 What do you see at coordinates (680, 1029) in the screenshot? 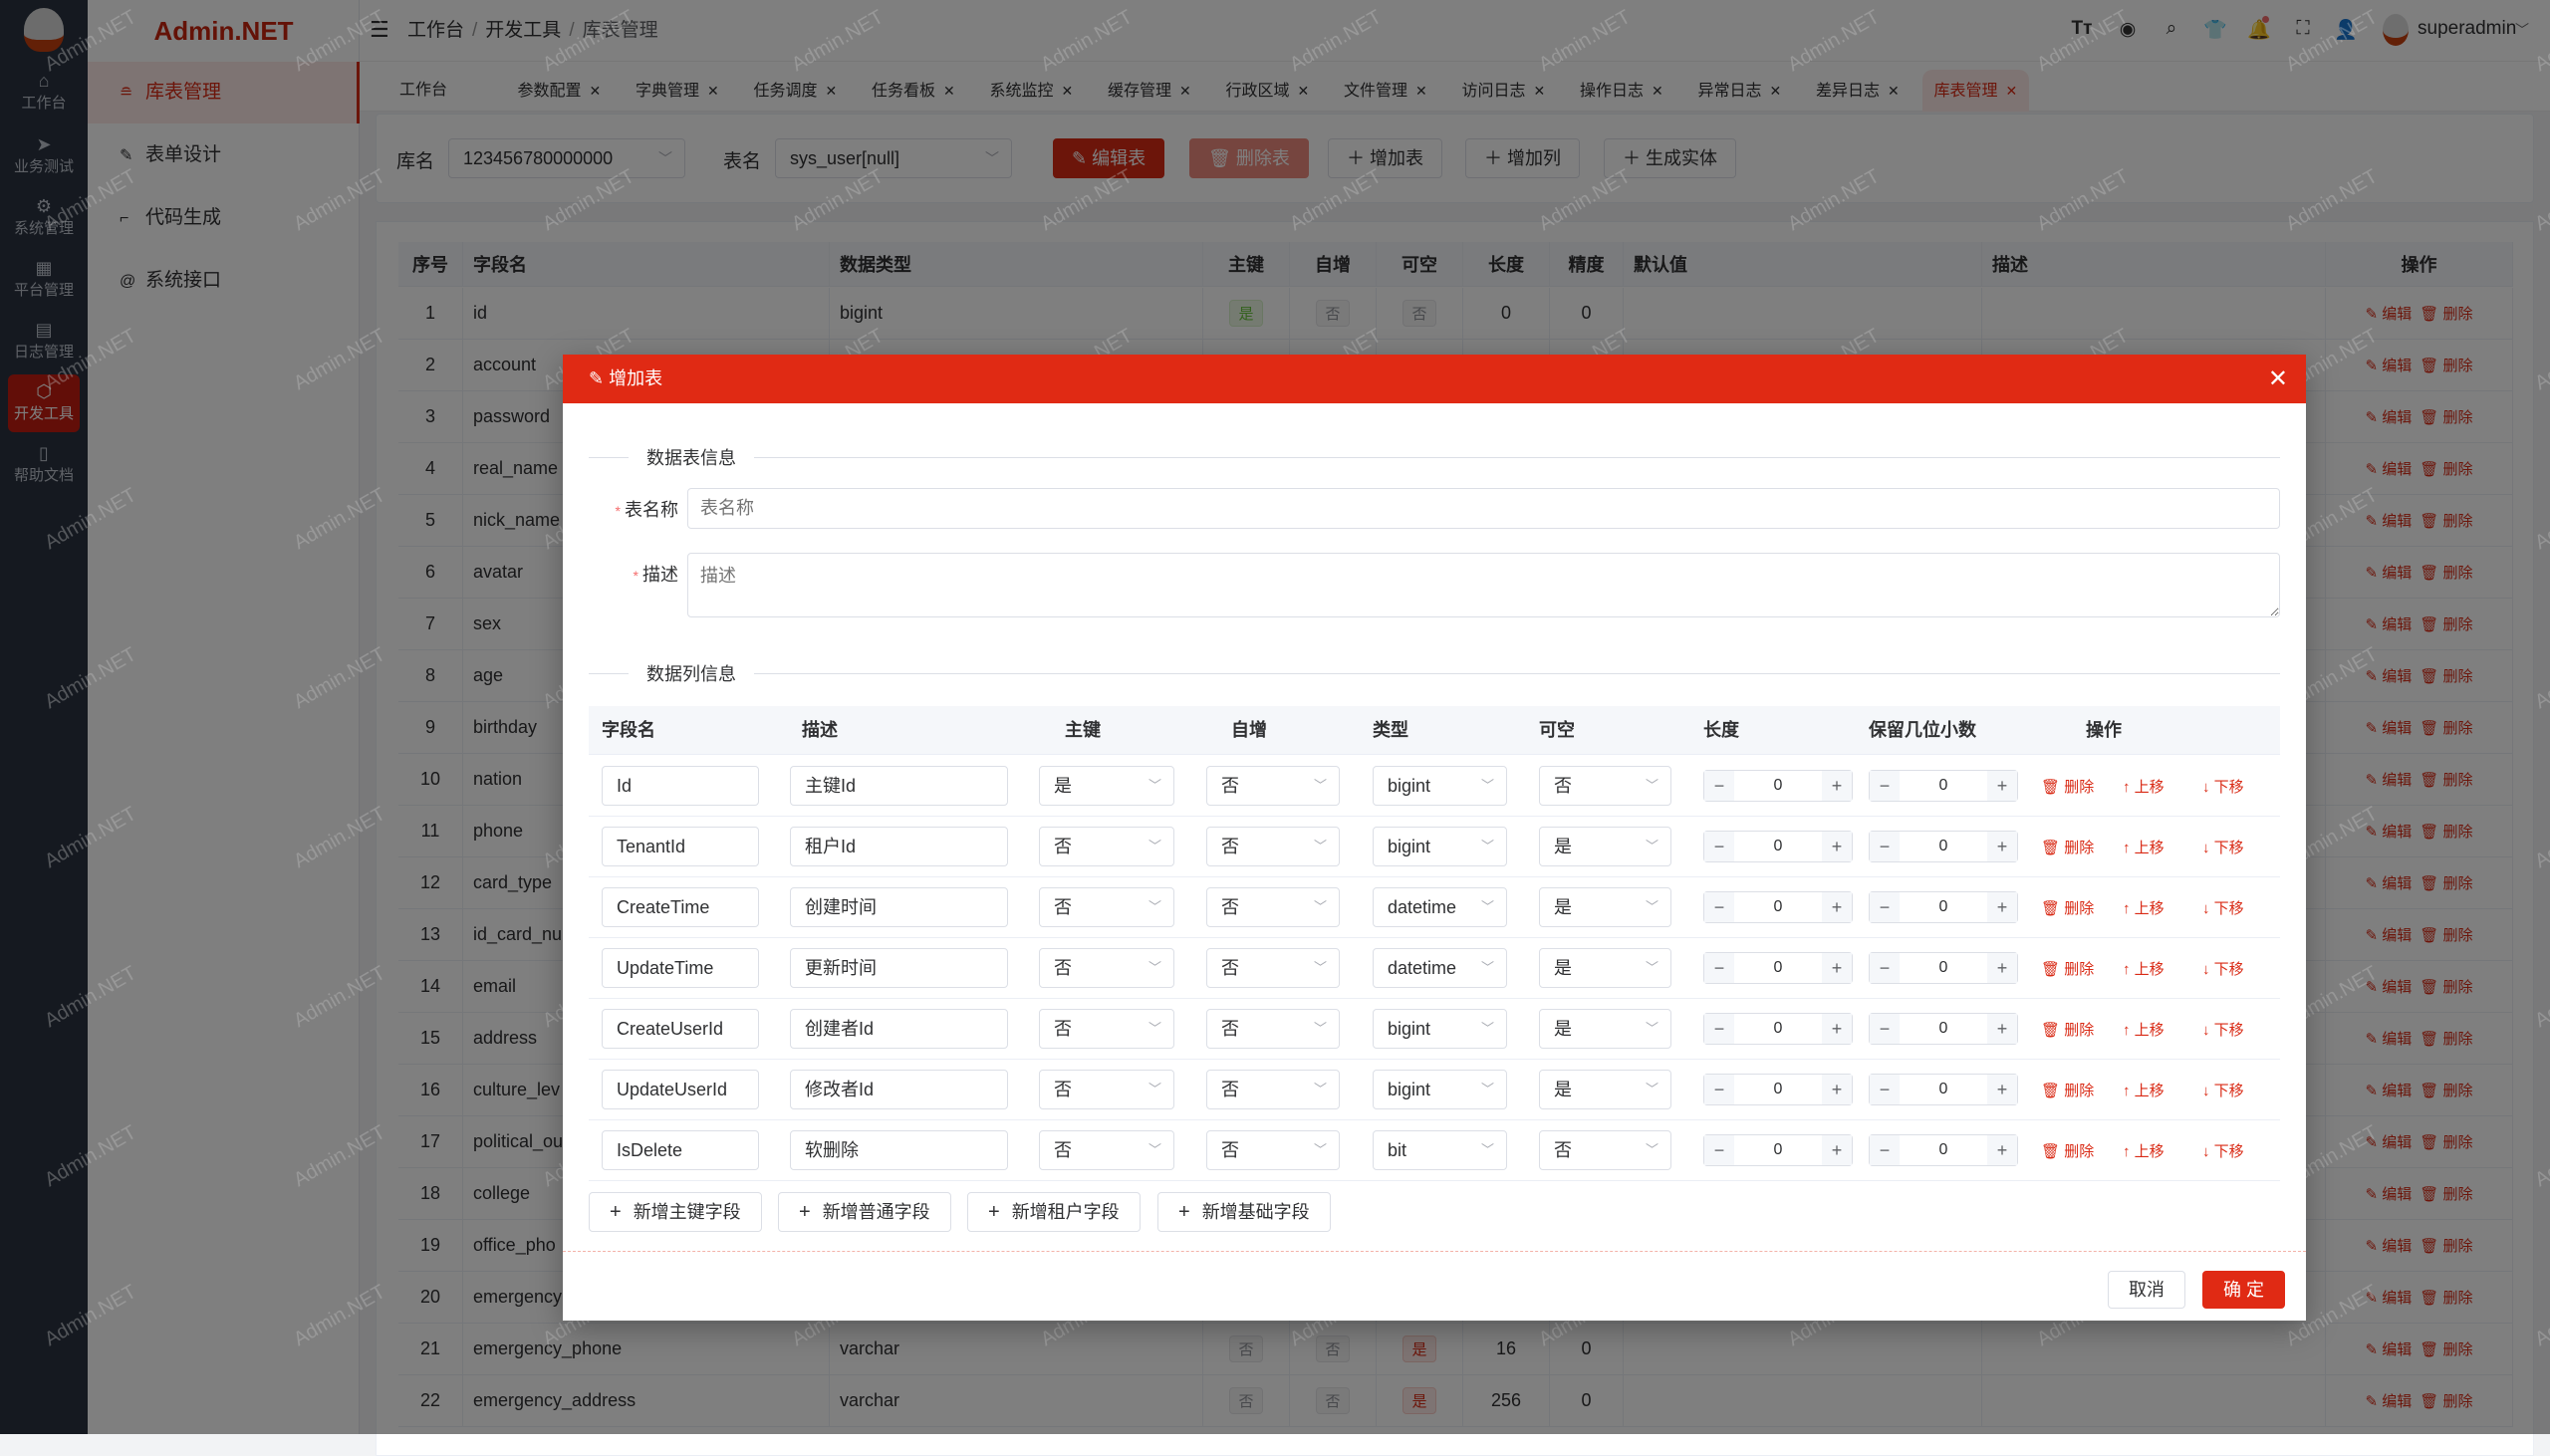
I see `field-name-input: CreateUserId` at bounding box center [680, 1029].